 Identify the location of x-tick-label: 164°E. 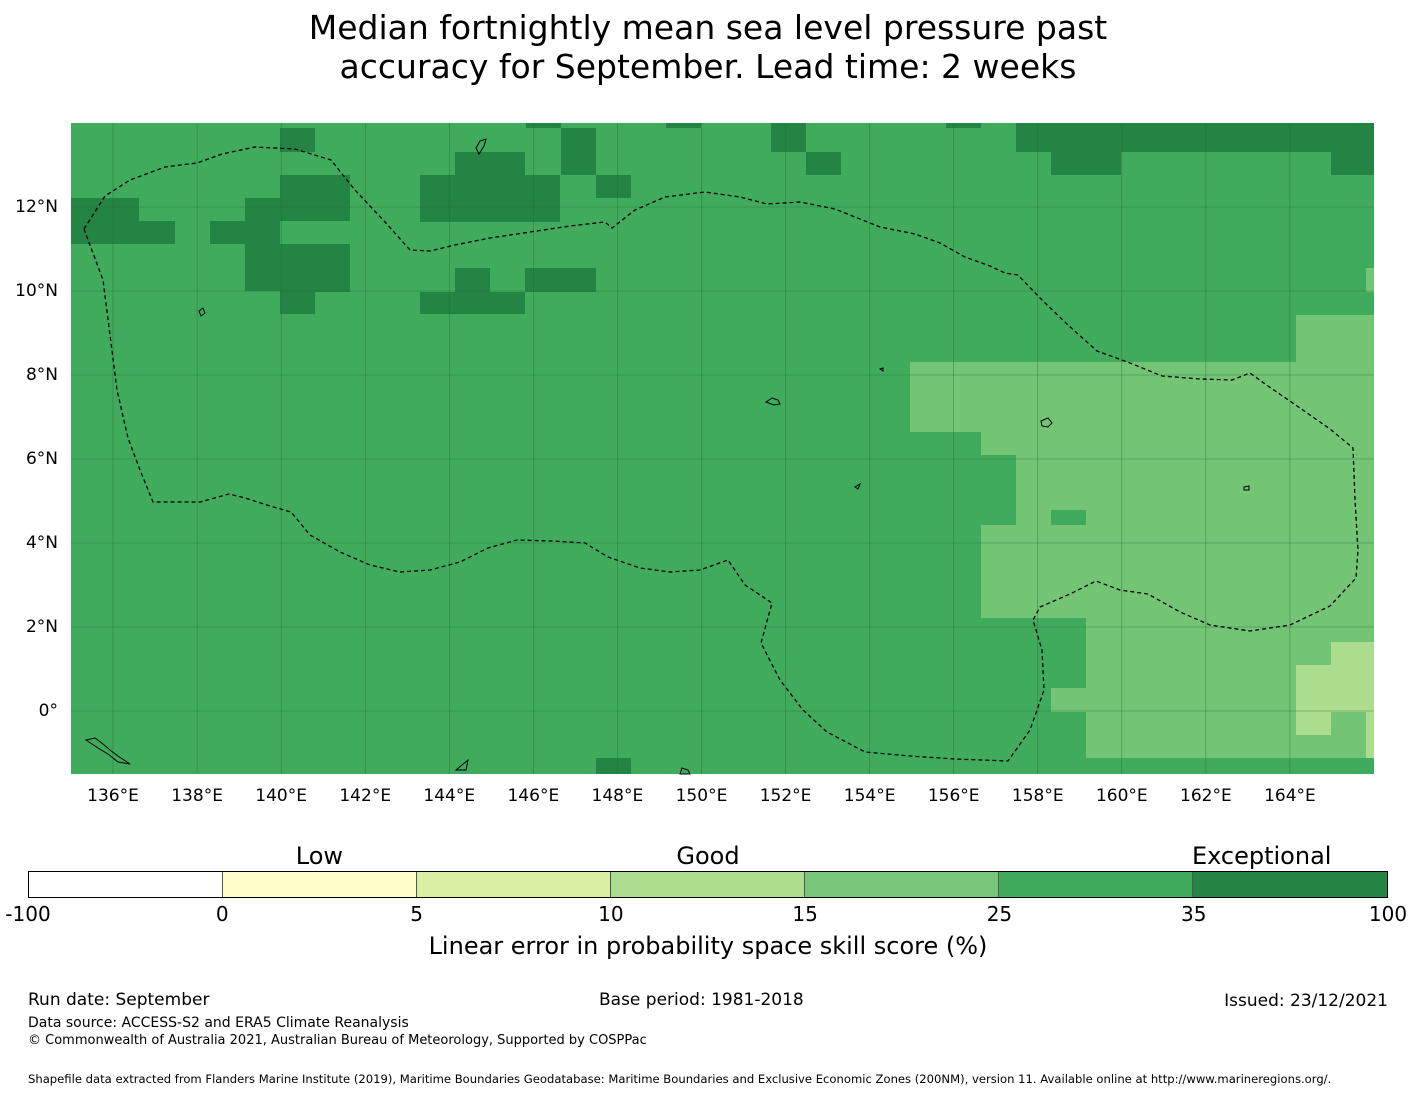
(1290, 796).